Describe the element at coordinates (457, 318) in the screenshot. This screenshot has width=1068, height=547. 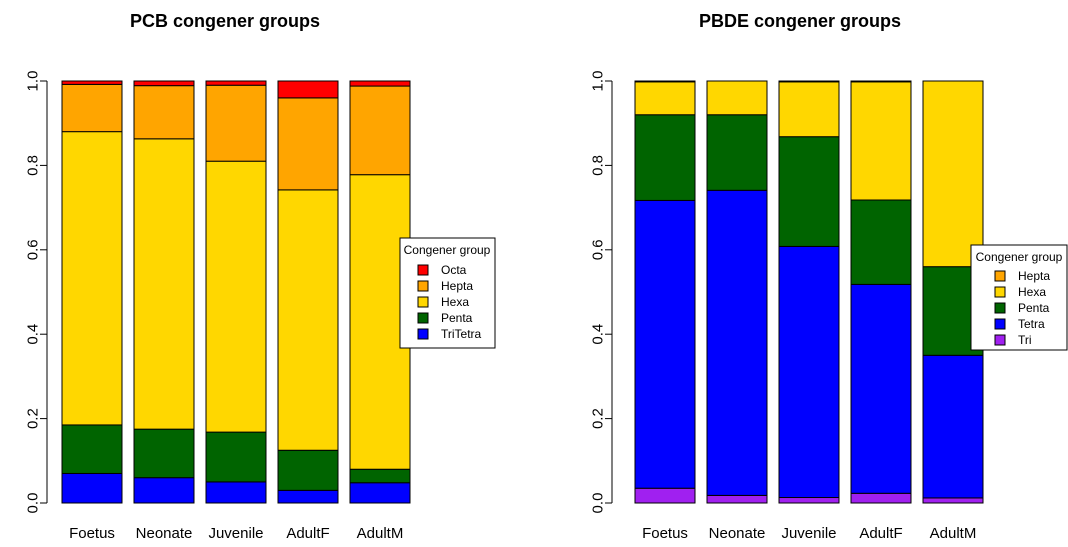
I see `pcb-legend-label-penta: Penta` at that location.